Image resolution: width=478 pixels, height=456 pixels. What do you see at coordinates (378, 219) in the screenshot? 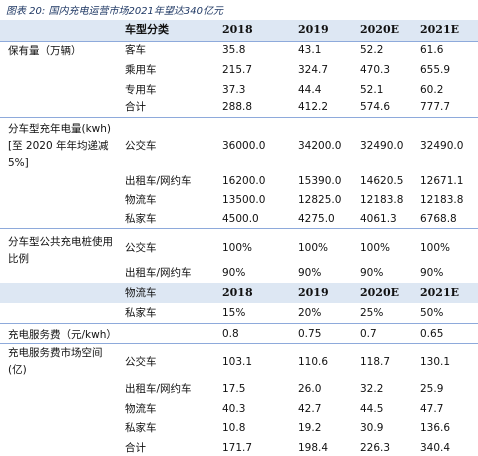
I see `value-cell: 4061.3` at bounding box center [378, 219].